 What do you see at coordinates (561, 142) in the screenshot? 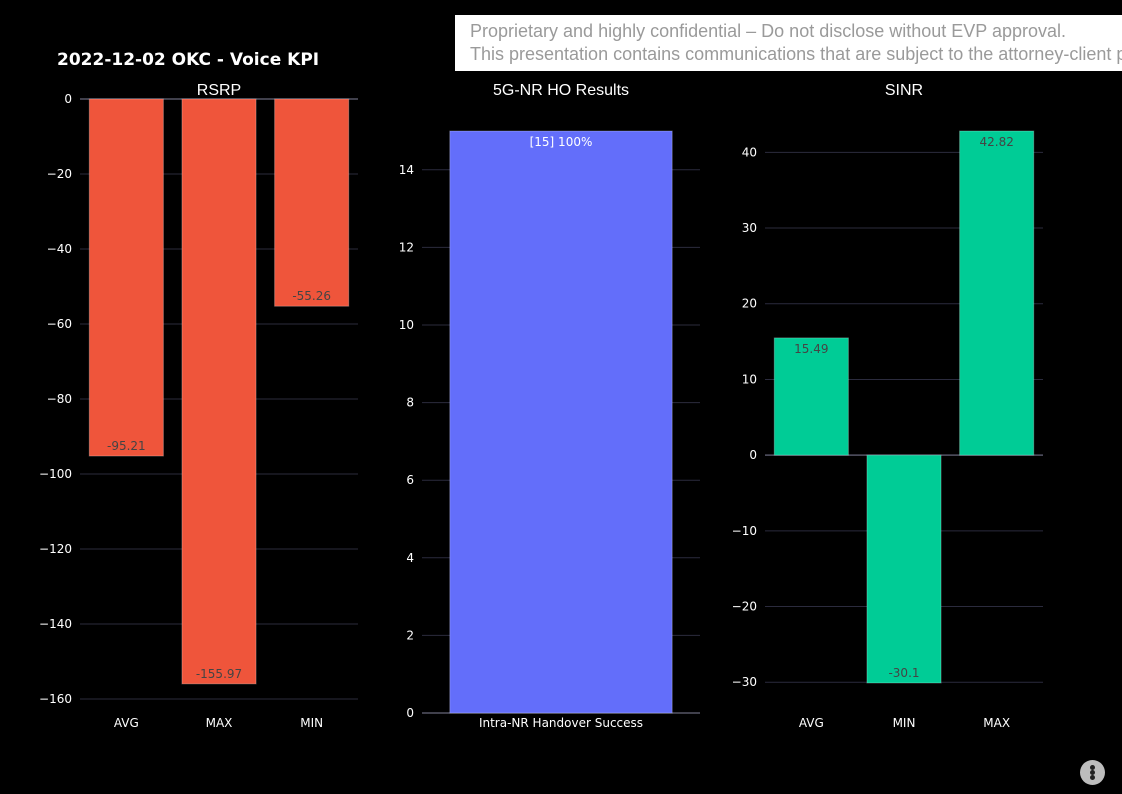
I see `bar-value-label: [15] 100%` at bounding box center [561, 142].